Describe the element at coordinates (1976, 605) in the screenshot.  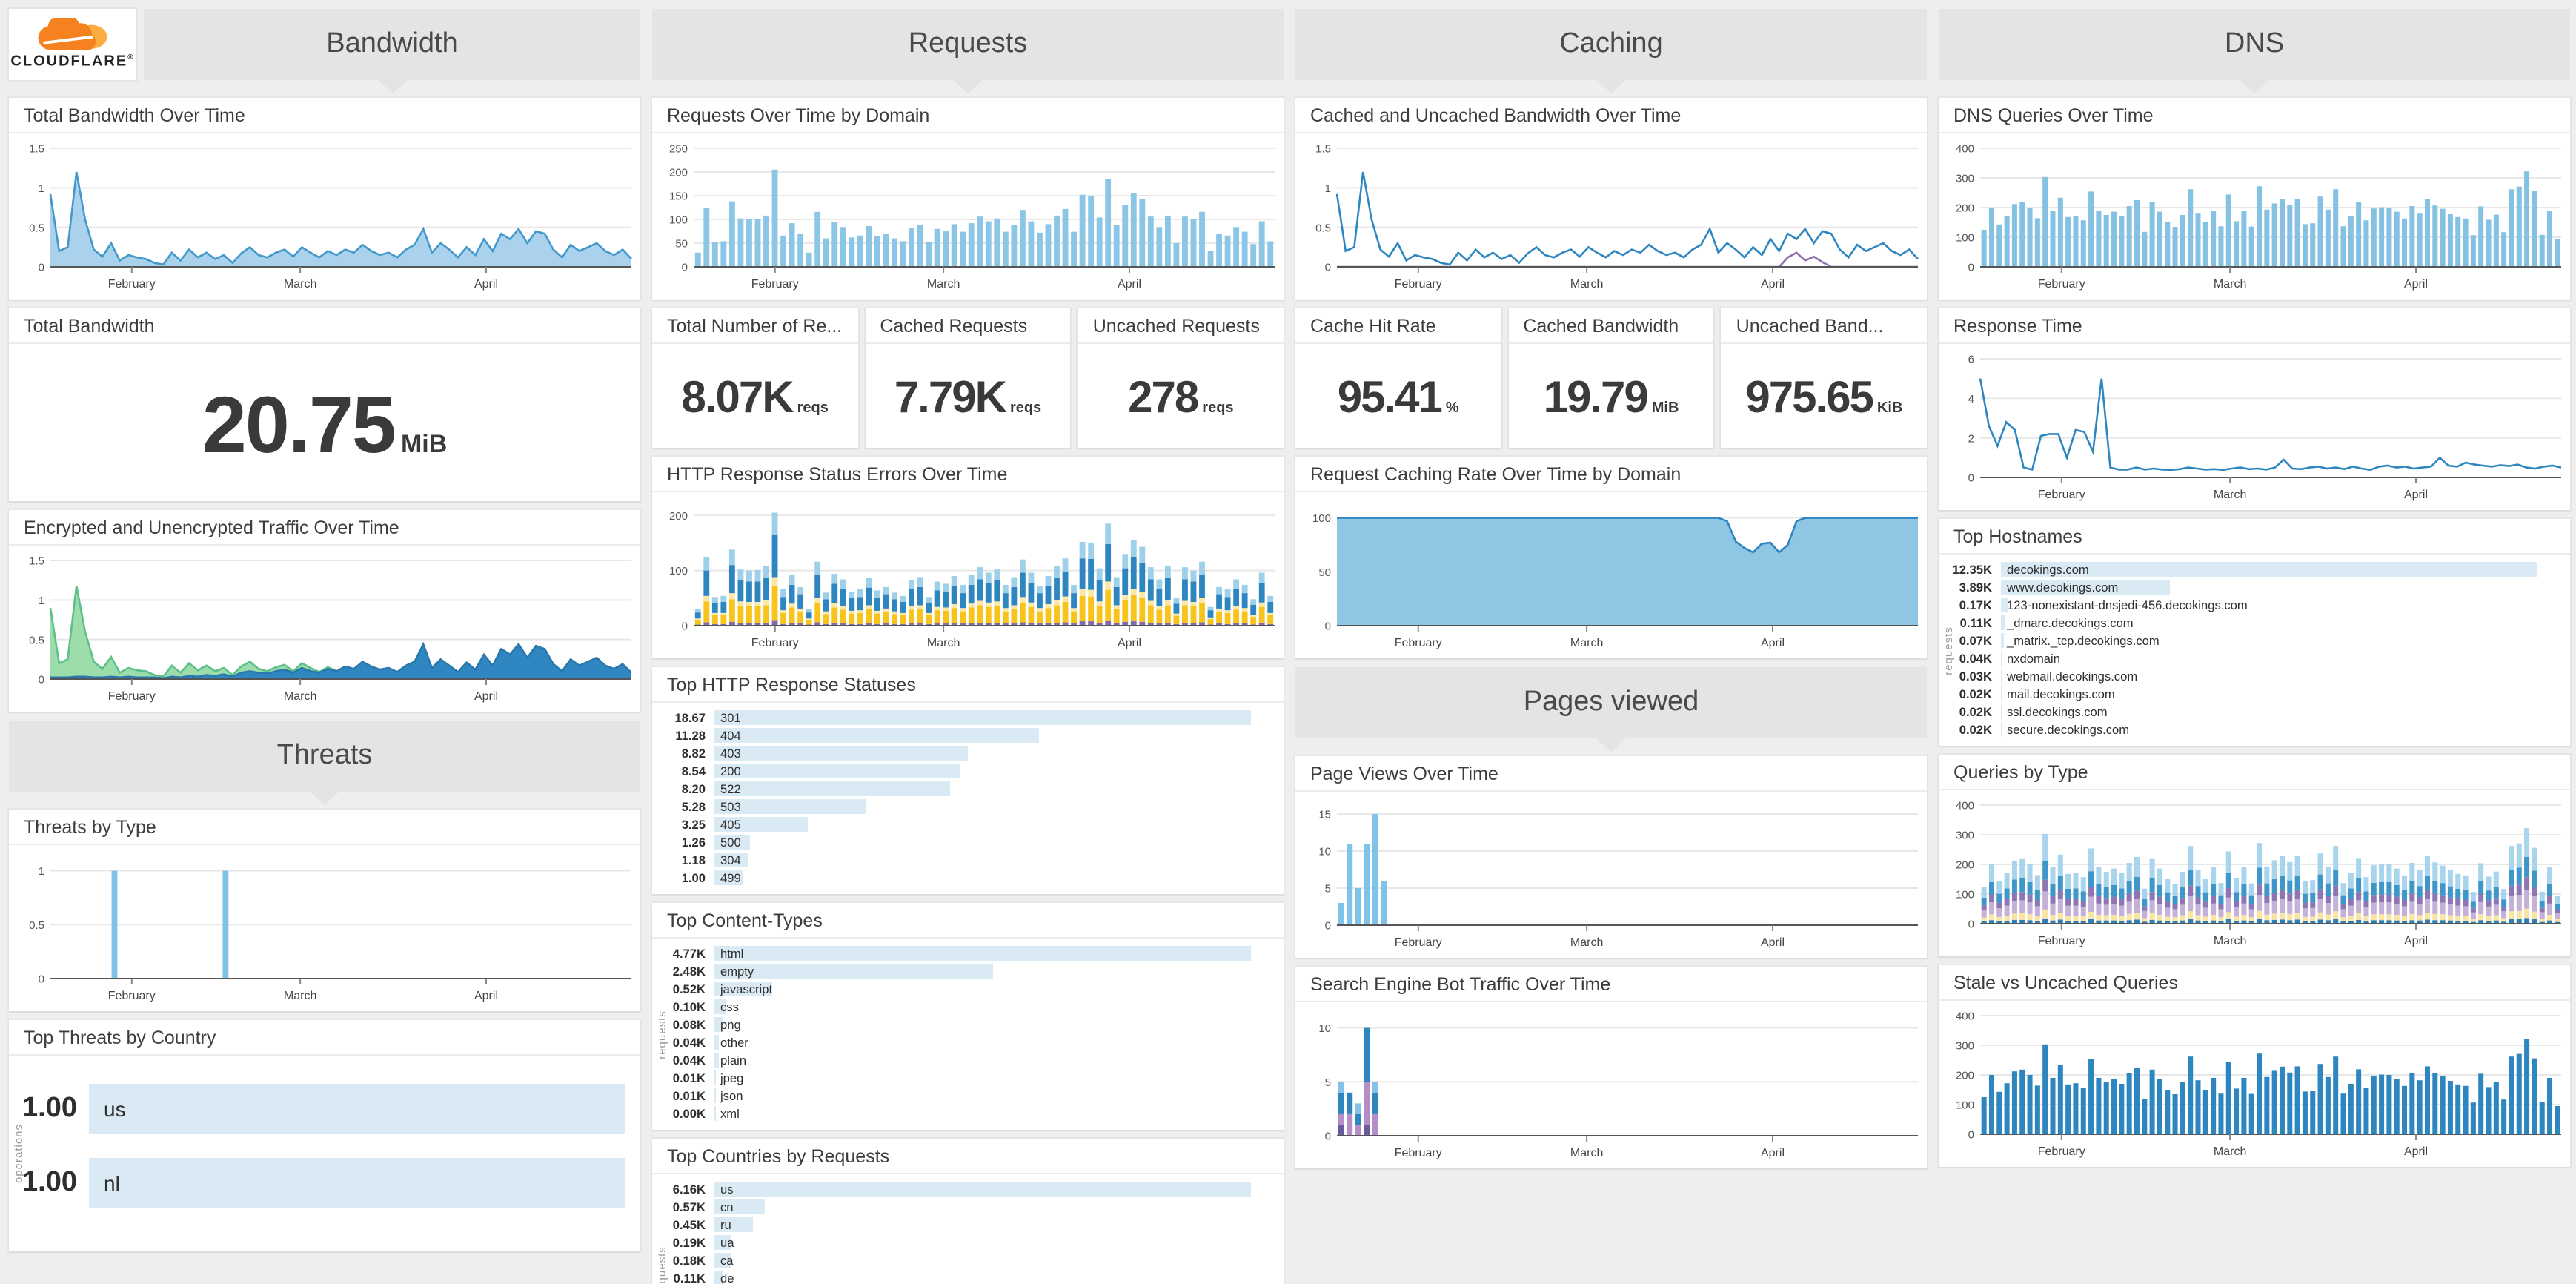
I see `list-item-value: 0.17K` at that location.